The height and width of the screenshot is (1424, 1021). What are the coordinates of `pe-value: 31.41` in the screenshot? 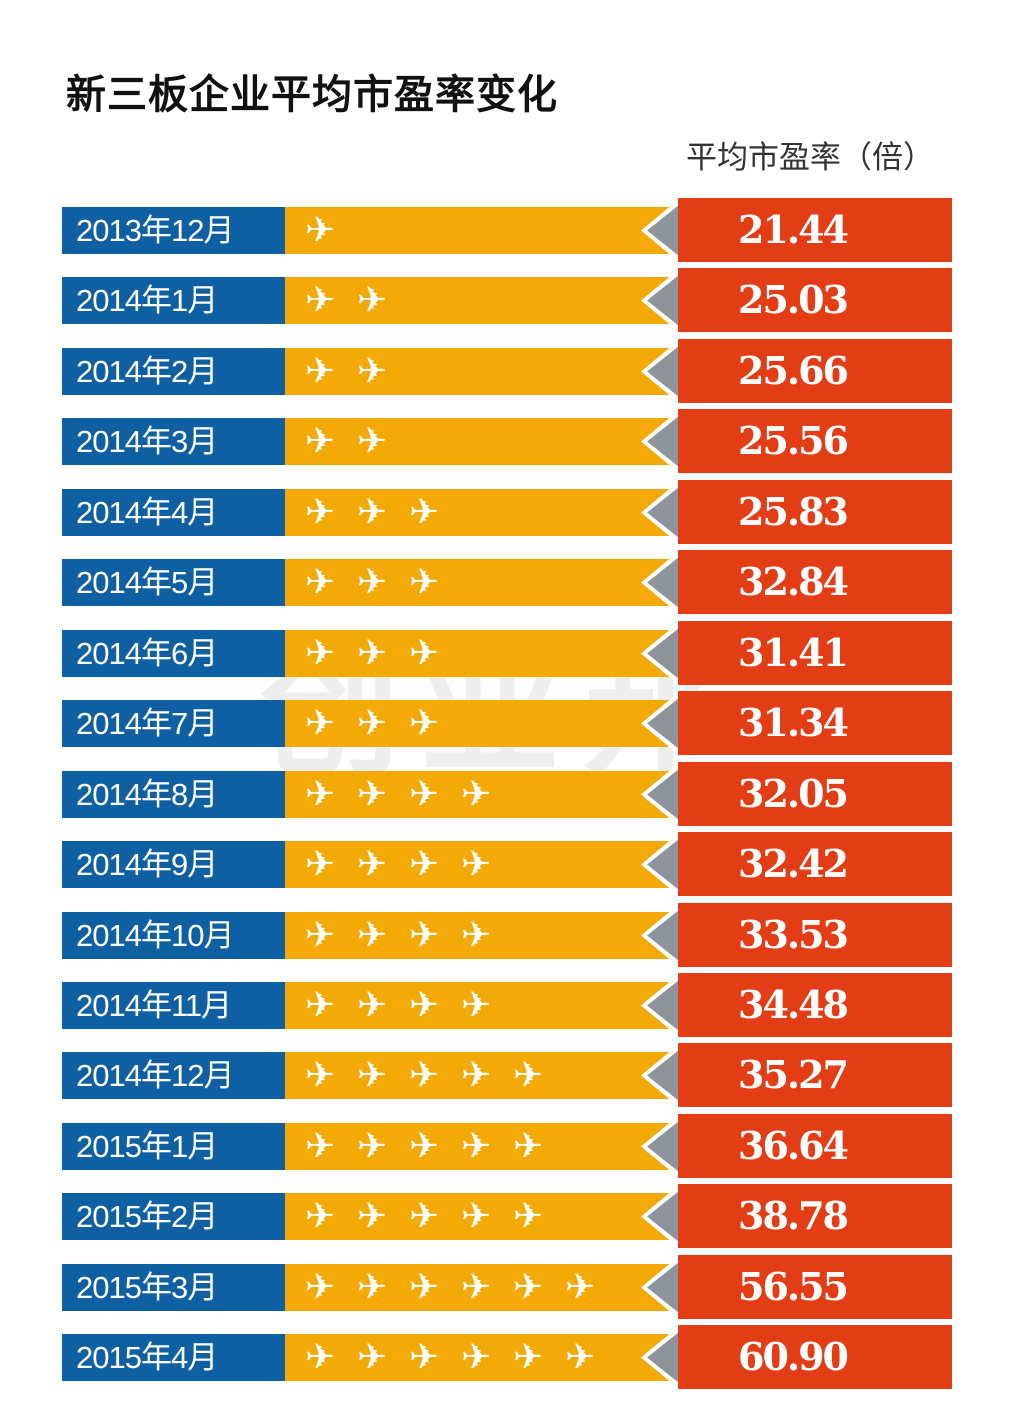 It's located at (815, 652).